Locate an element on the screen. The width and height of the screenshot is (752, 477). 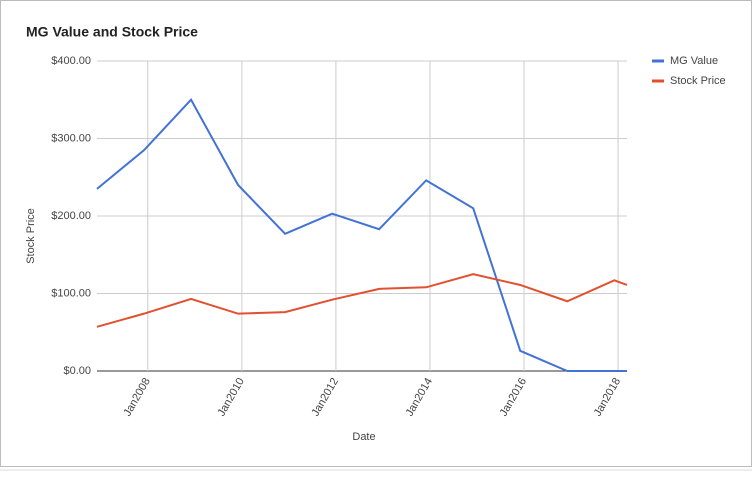
legend-label: MG Value is located at coordinates (694, 61).